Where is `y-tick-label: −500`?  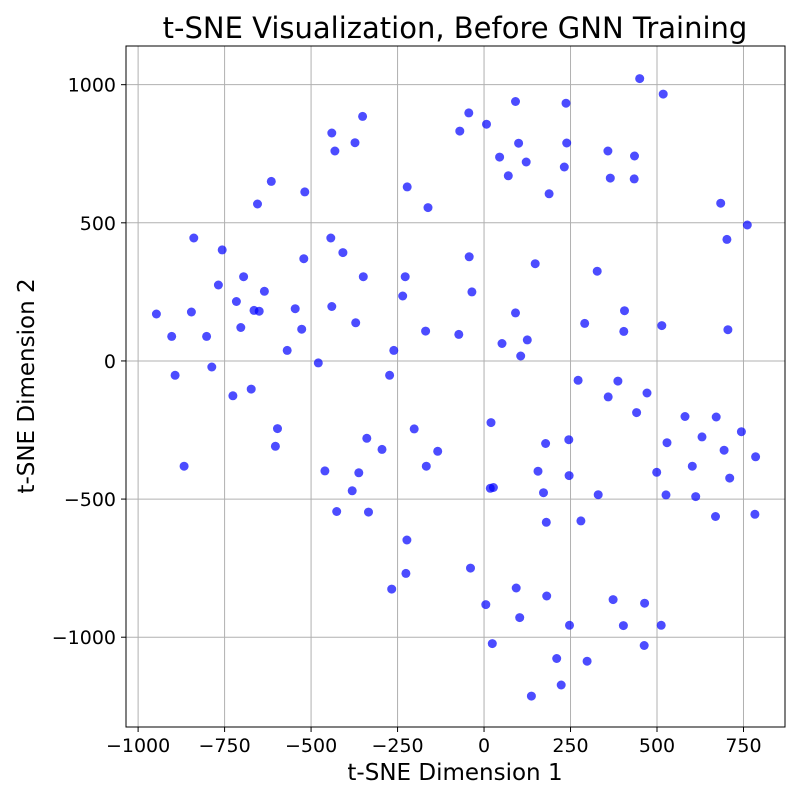
y-tick-label: −500 is located at coordinates (90, 500).